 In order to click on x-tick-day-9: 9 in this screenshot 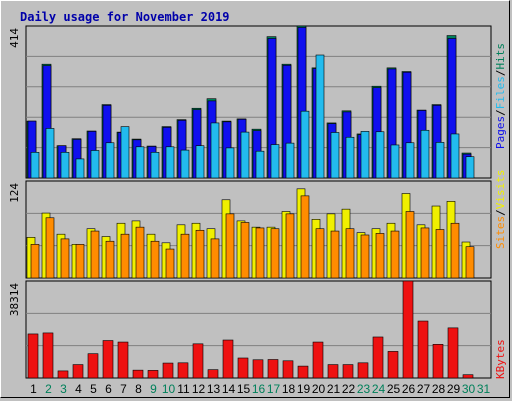, I will do `click(153, 389)`.